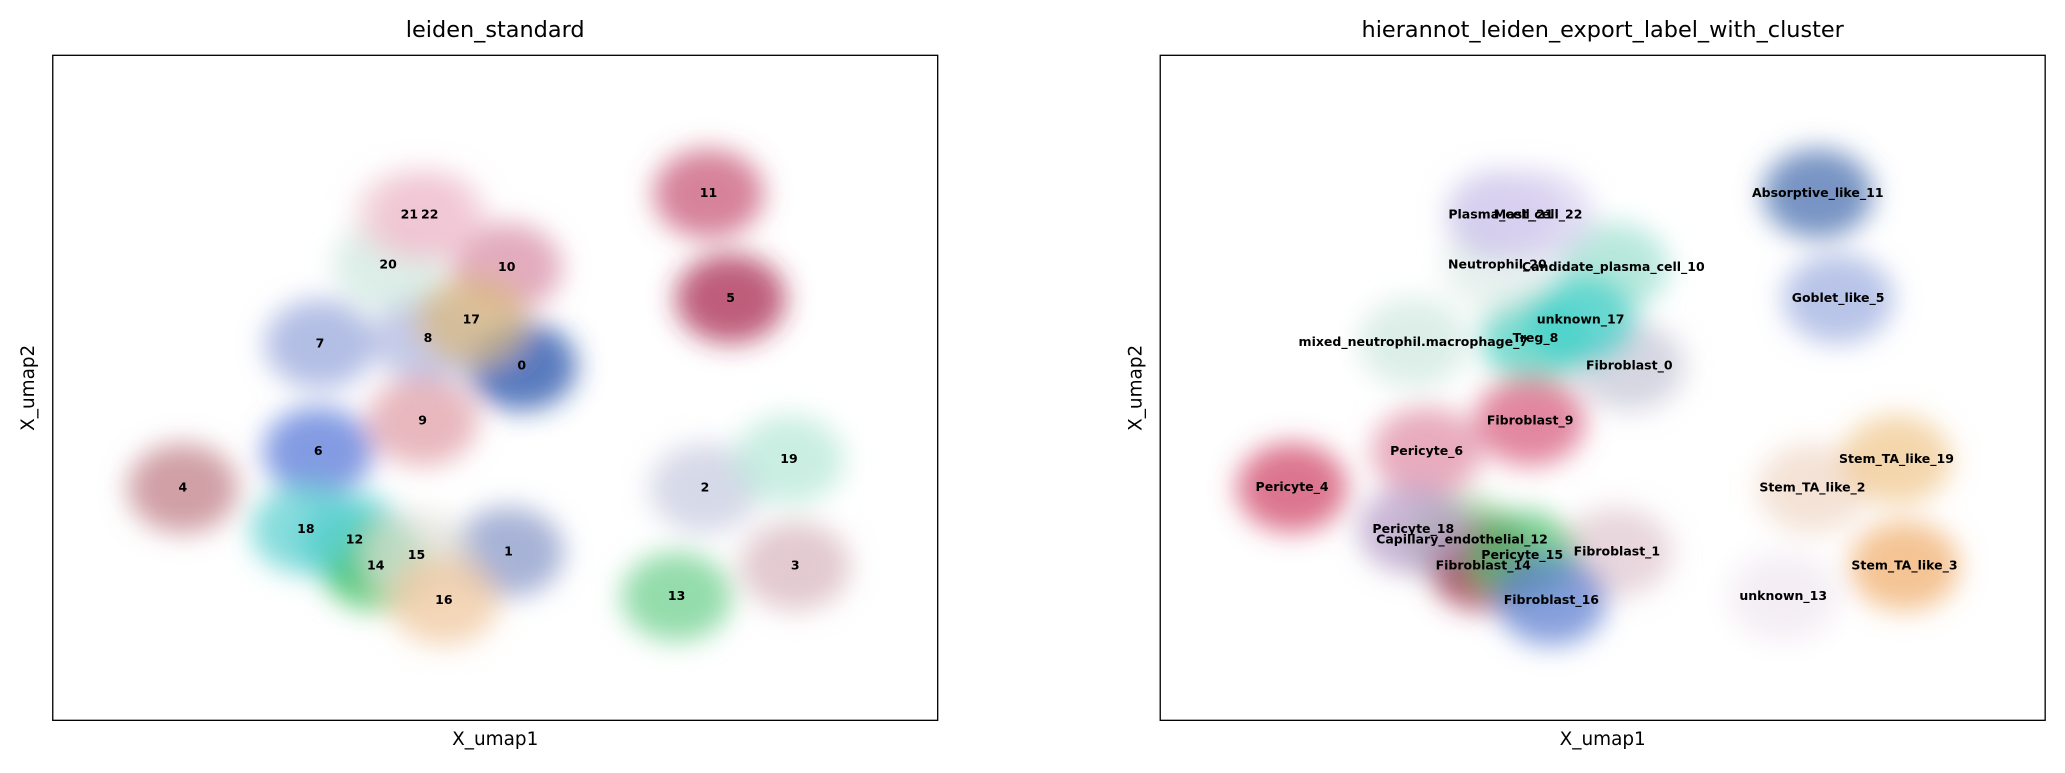  I want to click on cluster-label: Fibroblast_16, so click(1552, 600).